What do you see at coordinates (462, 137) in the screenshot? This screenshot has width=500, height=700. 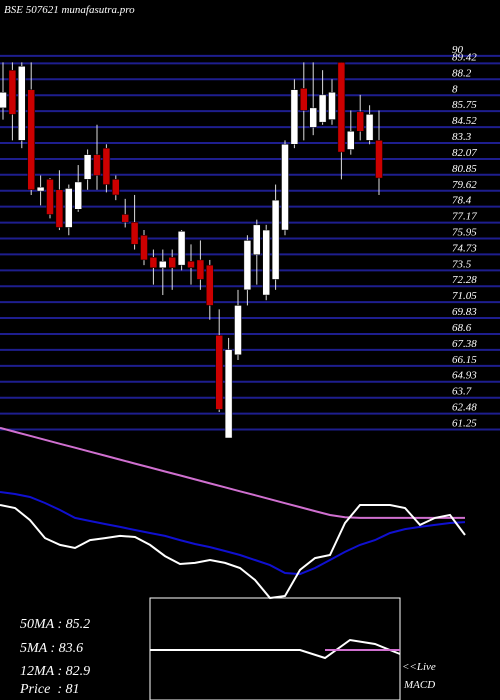 I see `y-tick-label: 83.3` at bounding box center [462, 137].